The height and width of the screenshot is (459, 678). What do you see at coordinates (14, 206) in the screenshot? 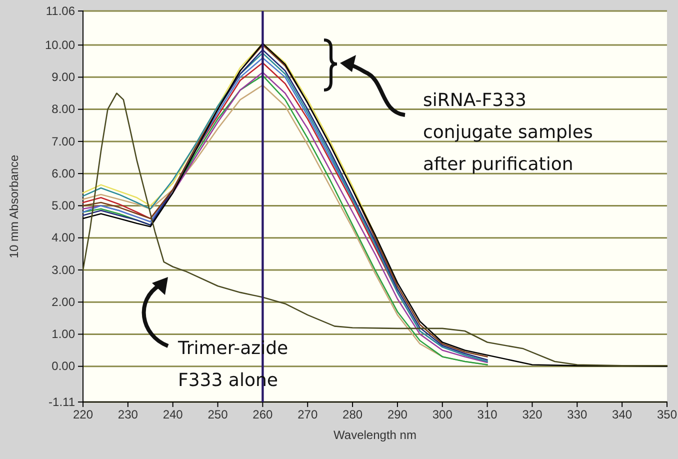
I see `y-axis-title: 10 mm Absorbance` at bounding box center [14, 206].